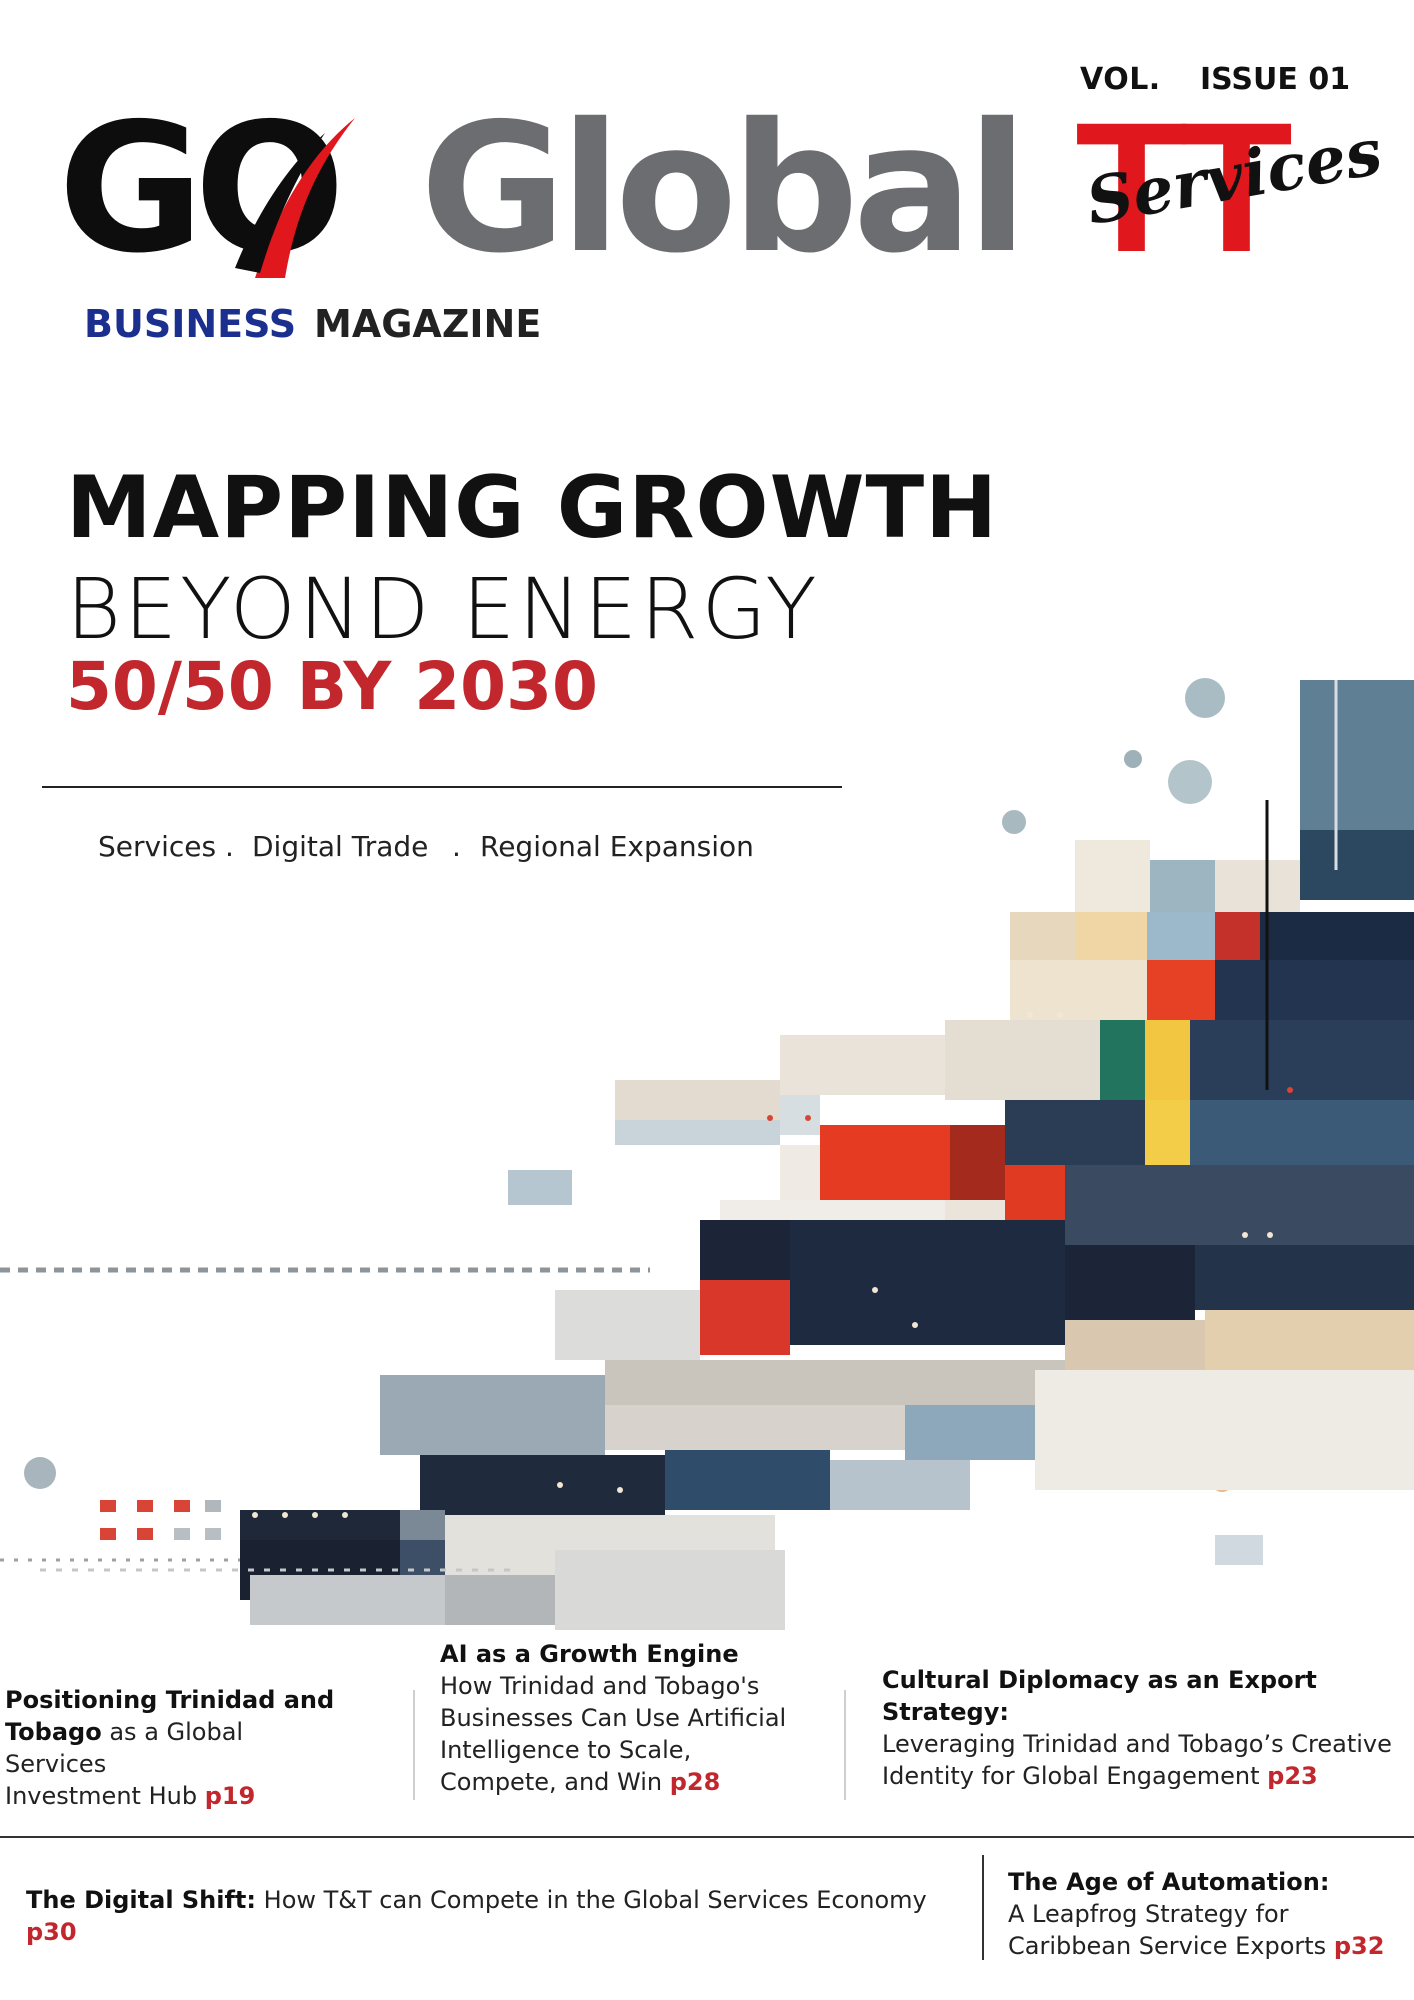  I want to click on story-ai-growth-page: p28, so click(695, 1782).